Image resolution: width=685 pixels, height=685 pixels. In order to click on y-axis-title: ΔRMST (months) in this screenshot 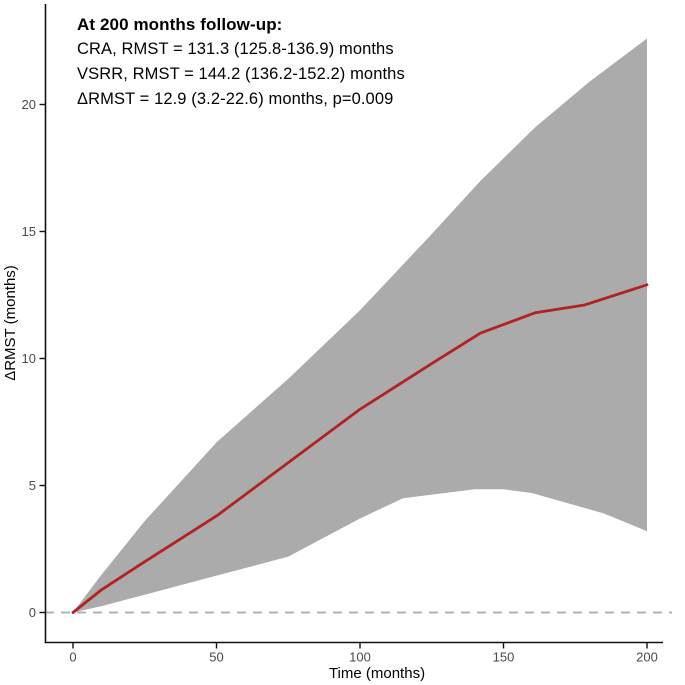, I will do `click(10, 323)`.